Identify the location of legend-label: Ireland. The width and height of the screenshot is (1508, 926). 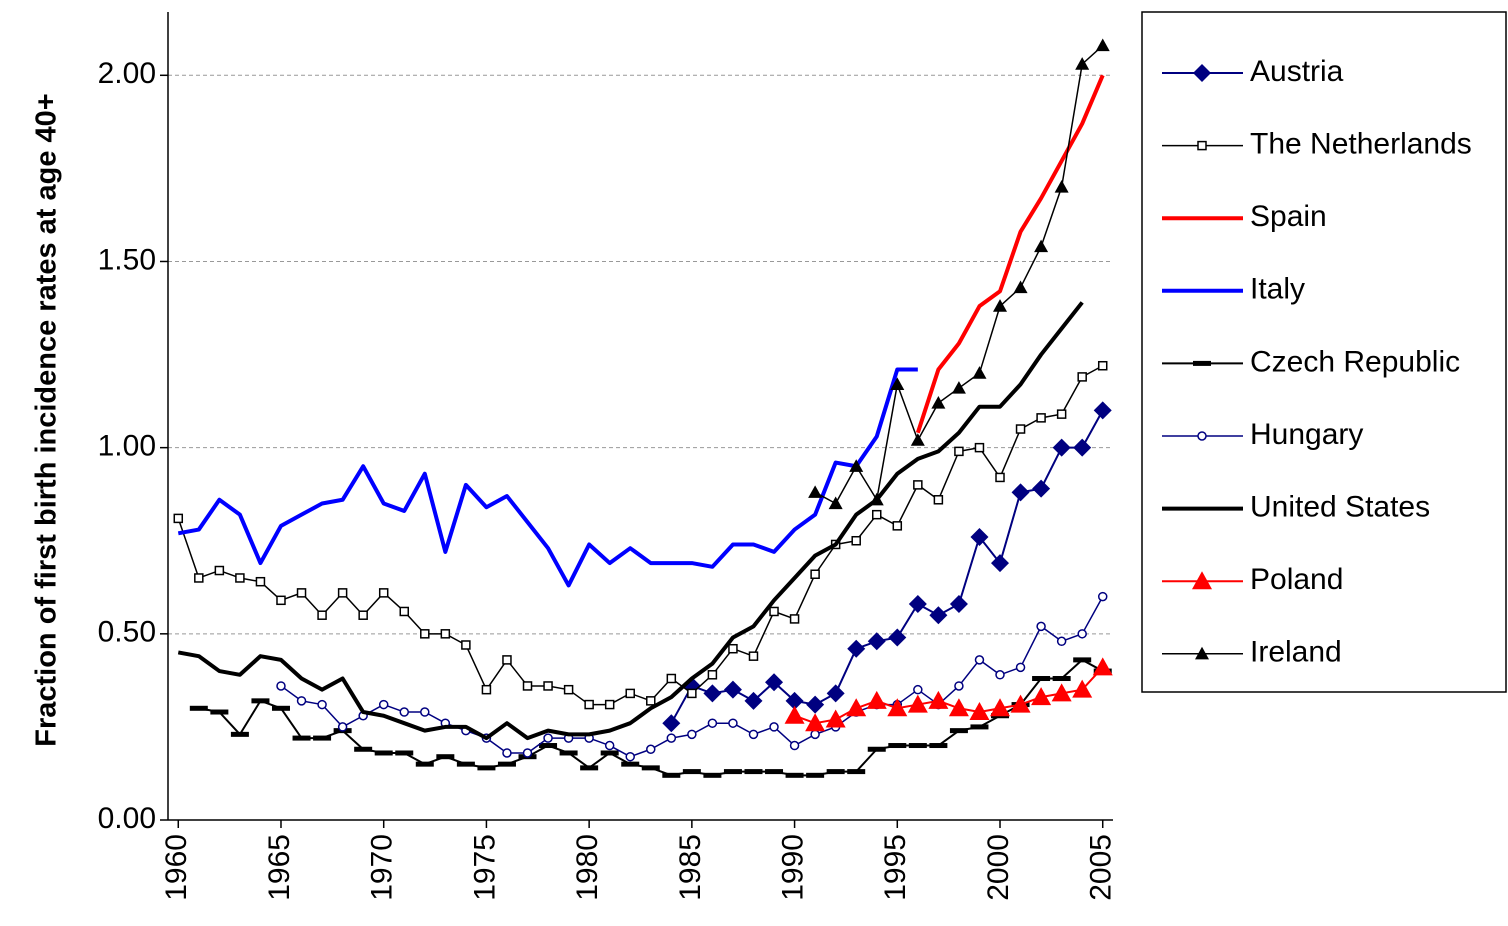
(1296, 652).